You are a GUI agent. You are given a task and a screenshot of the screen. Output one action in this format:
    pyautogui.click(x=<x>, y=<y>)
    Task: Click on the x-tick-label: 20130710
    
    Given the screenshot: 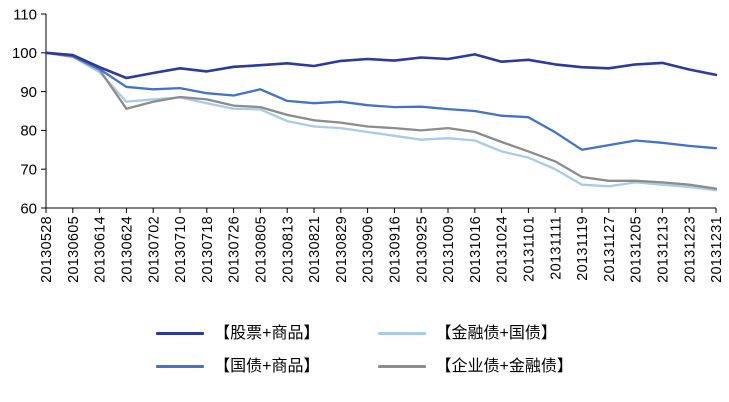 What is the action you would take?
    pyautogui.click(x=181, y=249)
    